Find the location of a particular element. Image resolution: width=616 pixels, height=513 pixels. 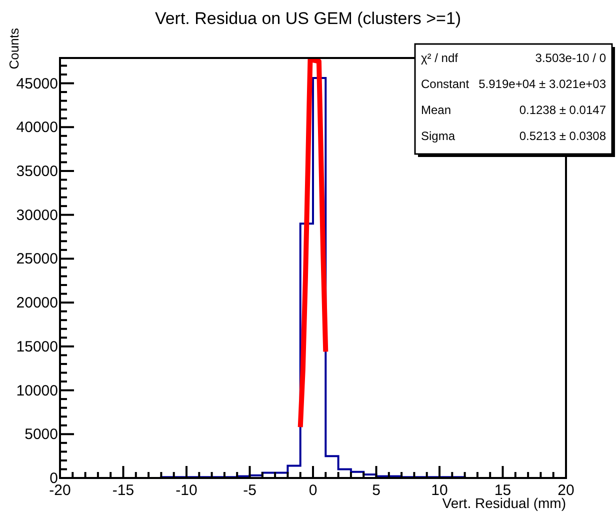

y-tick-label: 45000 is located at coordinates (37, 83).